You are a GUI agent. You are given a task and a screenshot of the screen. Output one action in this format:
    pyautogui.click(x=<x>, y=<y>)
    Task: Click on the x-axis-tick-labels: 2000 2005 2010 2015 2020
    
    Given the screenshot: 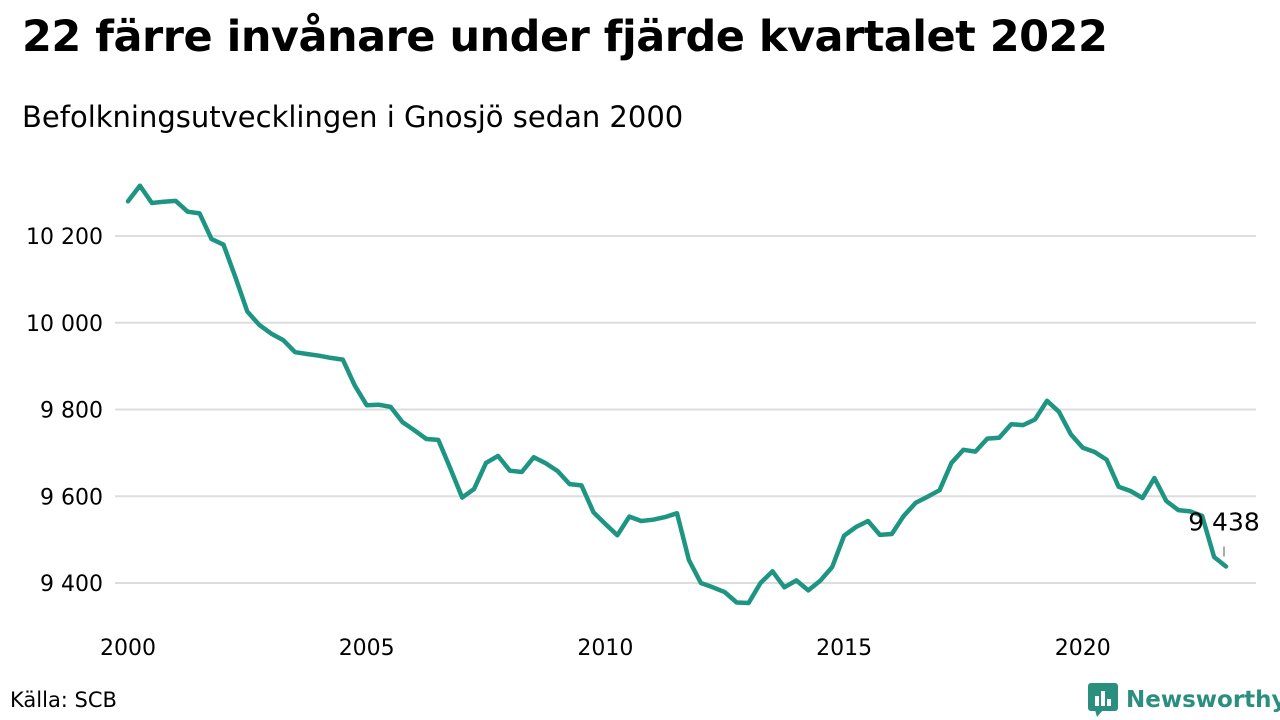 What is the action you would take?
    pyautogui.click(x=605, y=648)
    